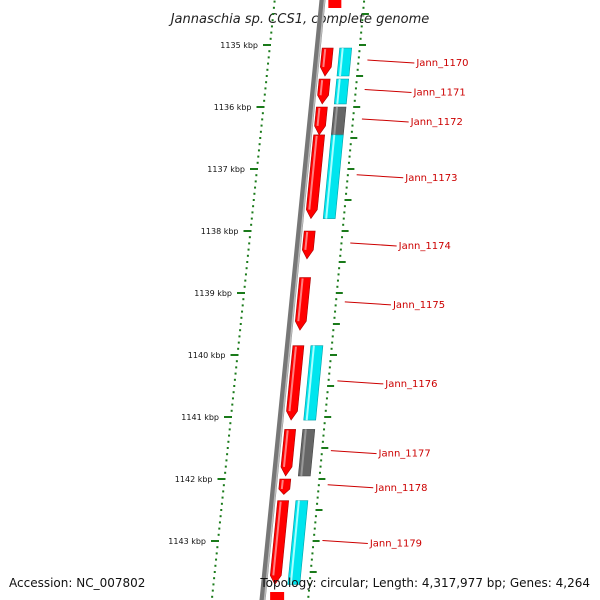 This screenshot has width=600, height=600. What do you see at coordinates (418, 305) in the screenshot?
I see `gene-label: Jann_1175` at bounding box center [418, 305].